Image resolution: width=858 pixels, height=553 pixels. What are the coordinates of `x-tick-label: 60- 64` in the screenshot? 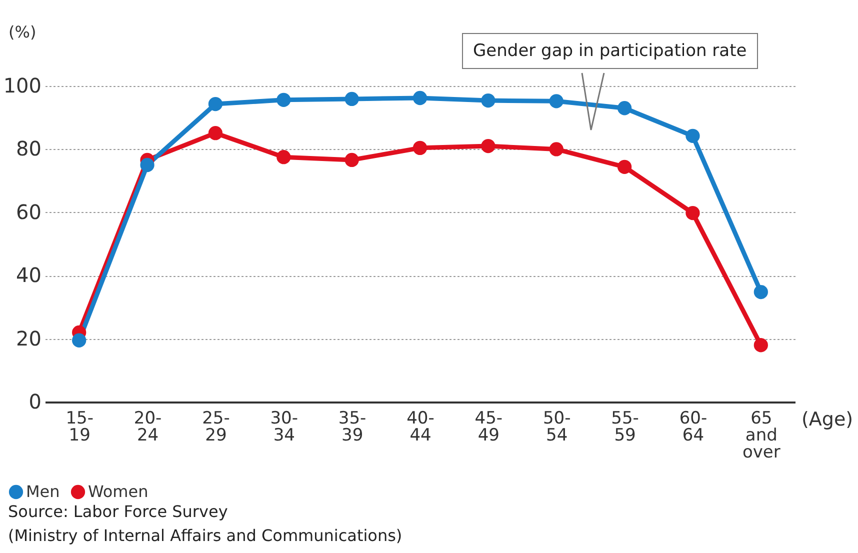 It's located at (693, 427).